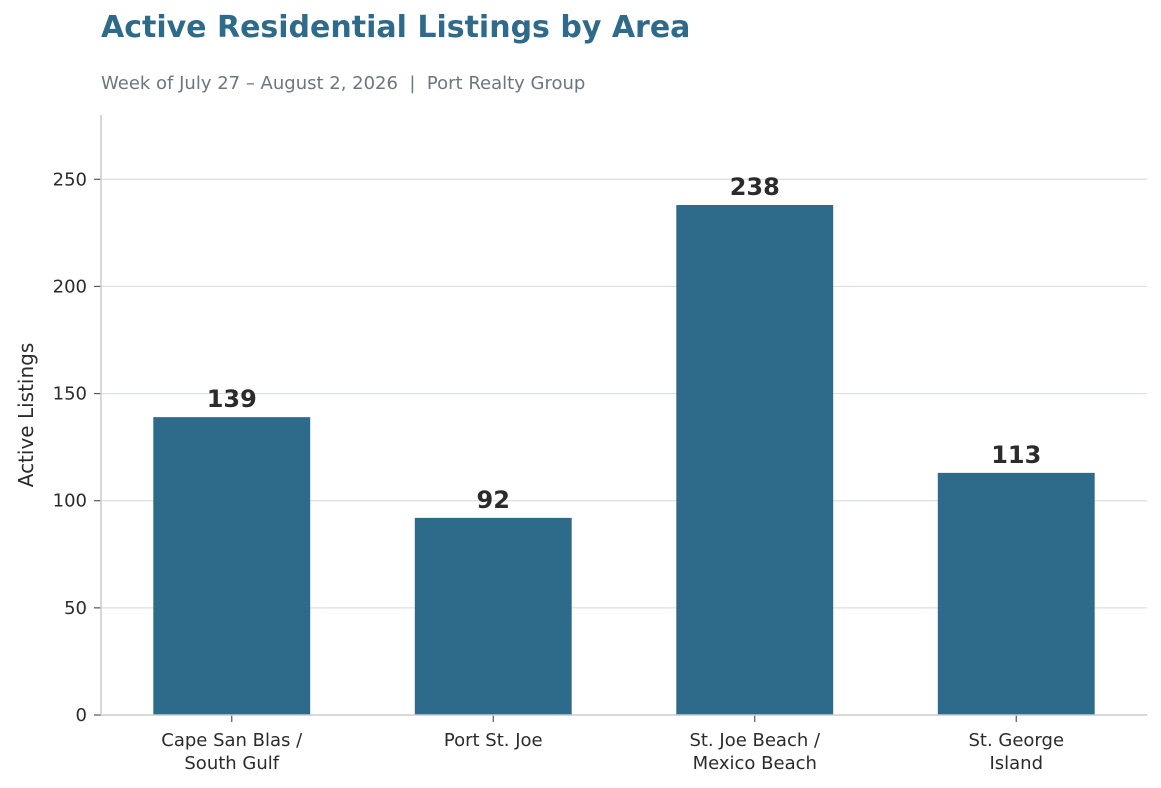 The height and width of the screenshot is (788, 1161). Describe the element at coordinates (1016, 752) in the screenshot. I see `x-tick-label: St. George Island` at that location.